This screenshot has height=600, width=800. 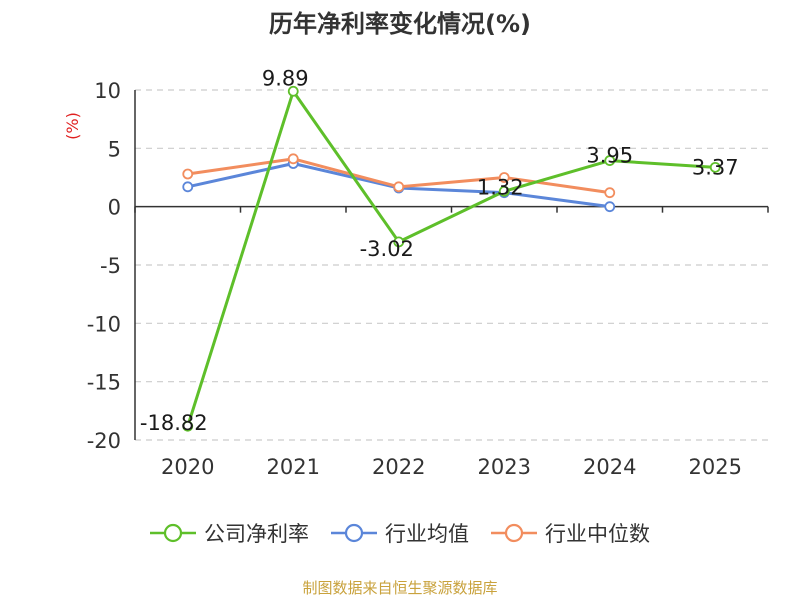 I want to click on data-label: 3.95, so click(x=609, y=156).